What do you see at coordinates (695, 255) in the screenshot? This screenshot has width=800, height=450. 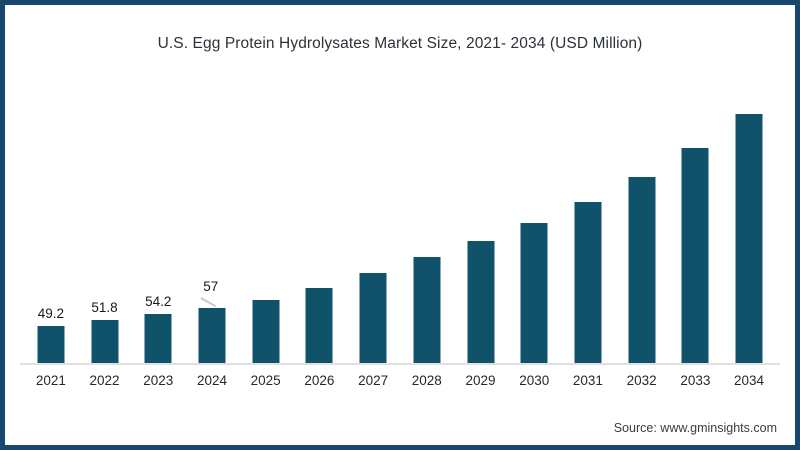 I see `bar-2033` at bounding box center [695, 255].